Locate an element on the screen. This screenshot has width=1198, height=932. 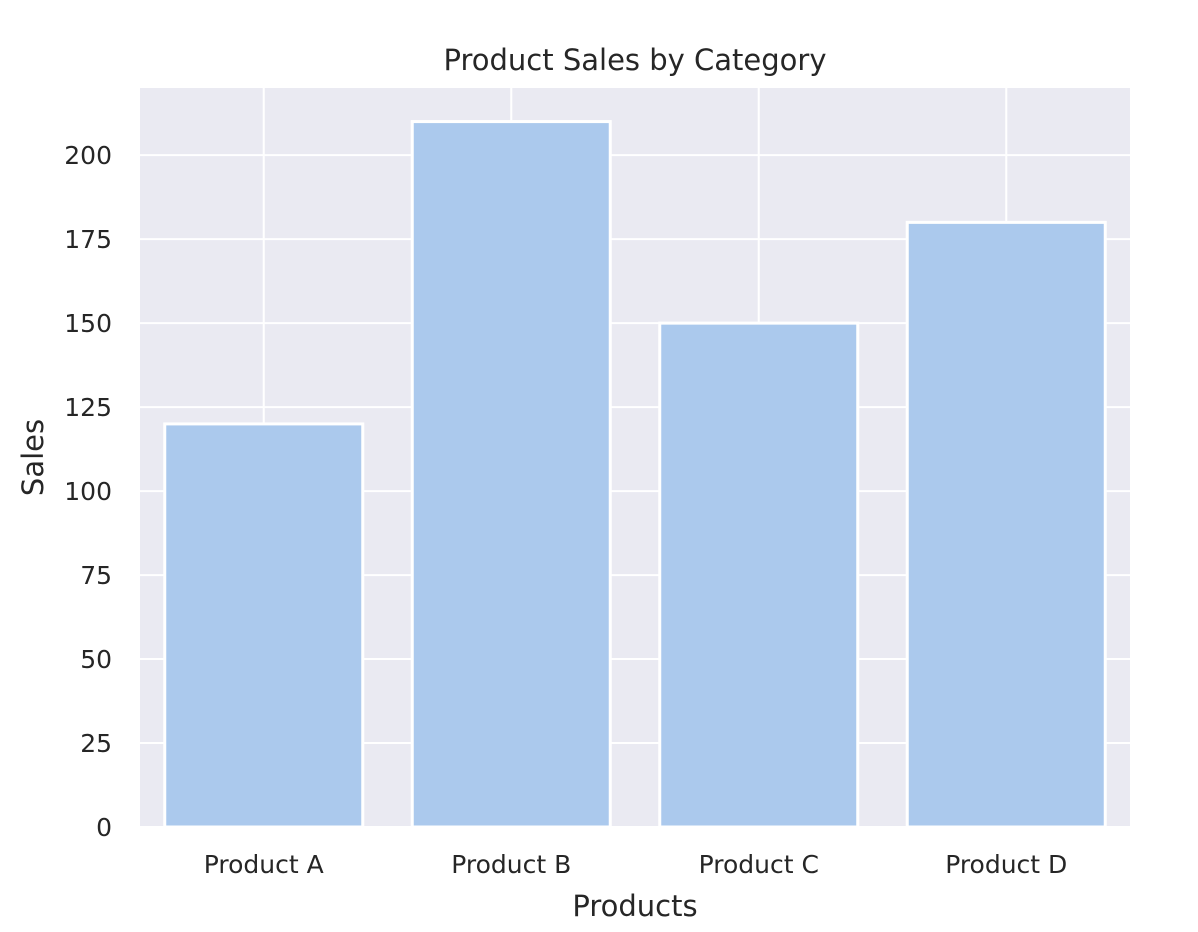
bar-product-d is located at coordinates (1006, 524).